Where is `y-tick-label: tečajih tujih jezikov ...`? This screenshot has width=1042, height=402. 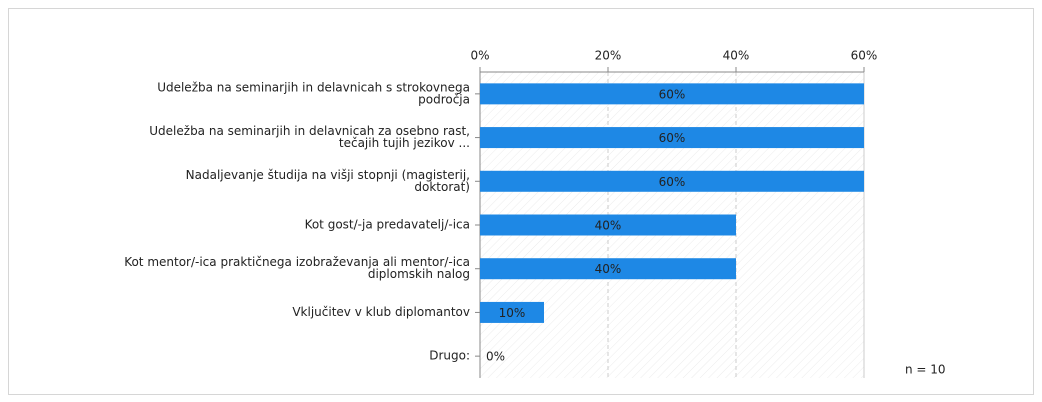
y-tick-label: tečajih tujih jezikov ... is located at coordinates (404, 143).